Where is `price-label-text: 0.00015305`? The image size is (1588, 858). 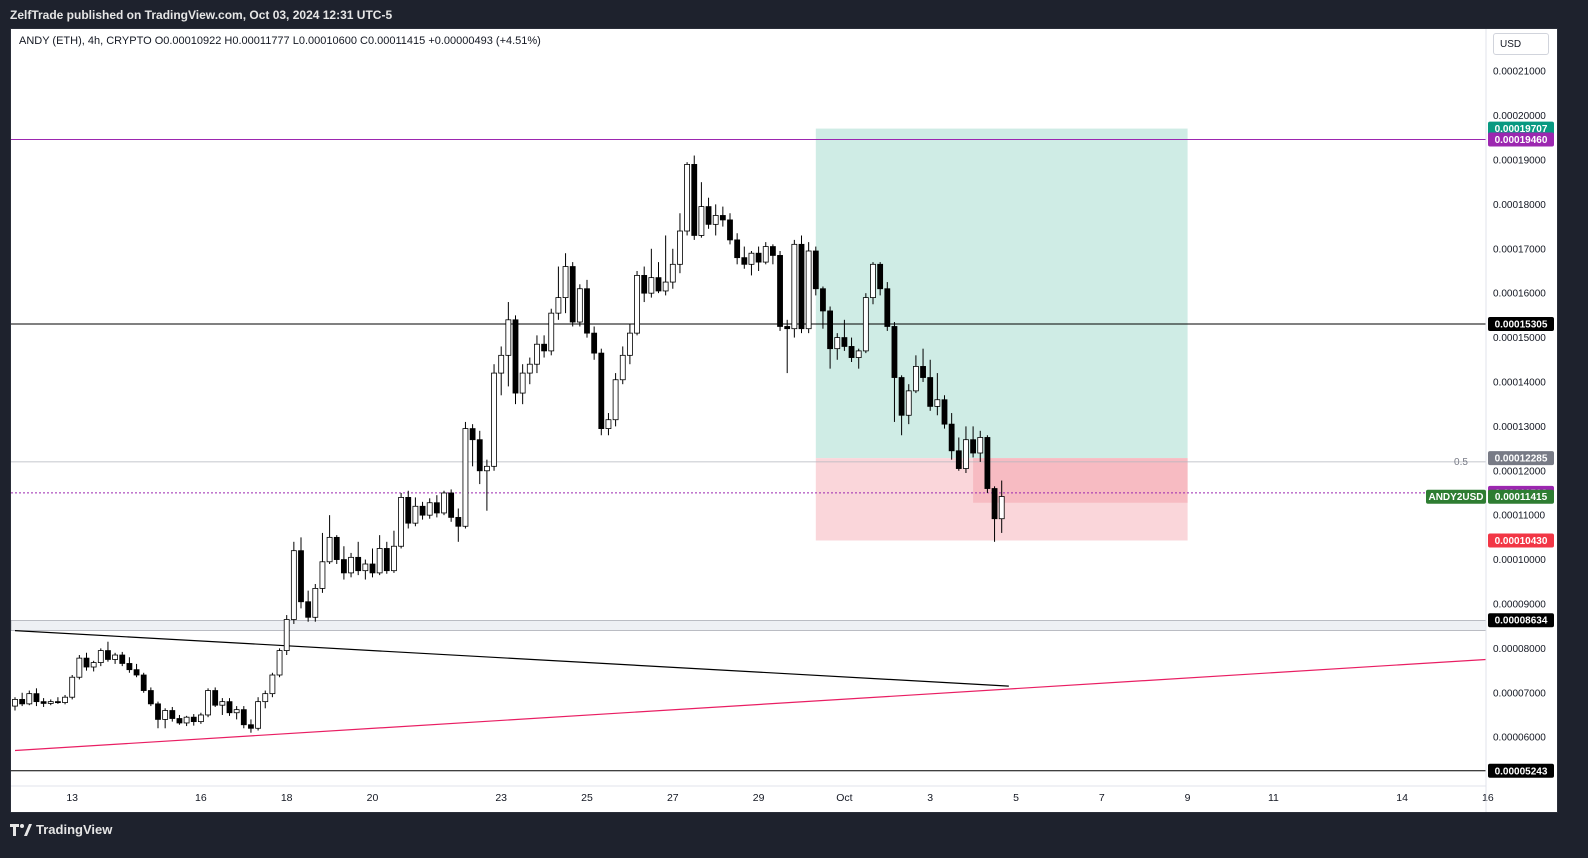
price-label-text: 0.00015305 is located at coordinates (1521, 325).